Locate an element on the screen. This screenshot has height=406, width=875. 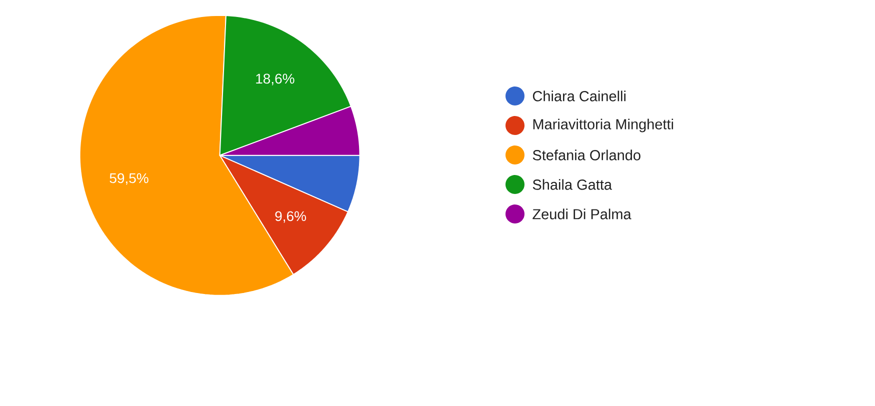
legend-label: Shaila Gatta is located at coordinates (572, 184).